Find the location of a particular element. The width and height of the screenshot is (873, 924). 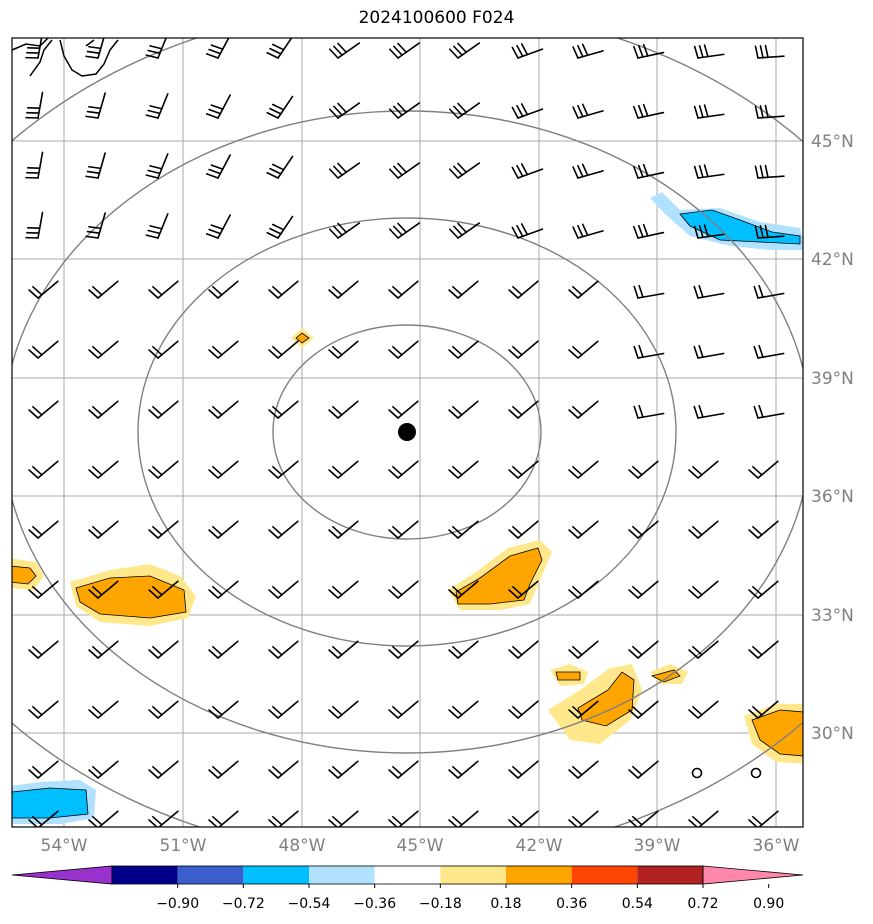

colorbar-extend-high is located at coordinates (753, 875).